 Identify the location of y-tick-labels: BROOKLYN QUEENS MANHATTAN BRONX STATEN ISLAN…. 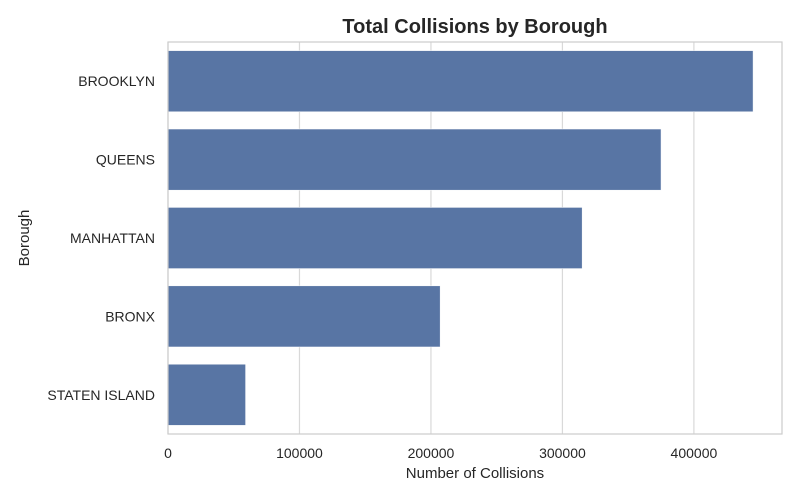
(101, 238).